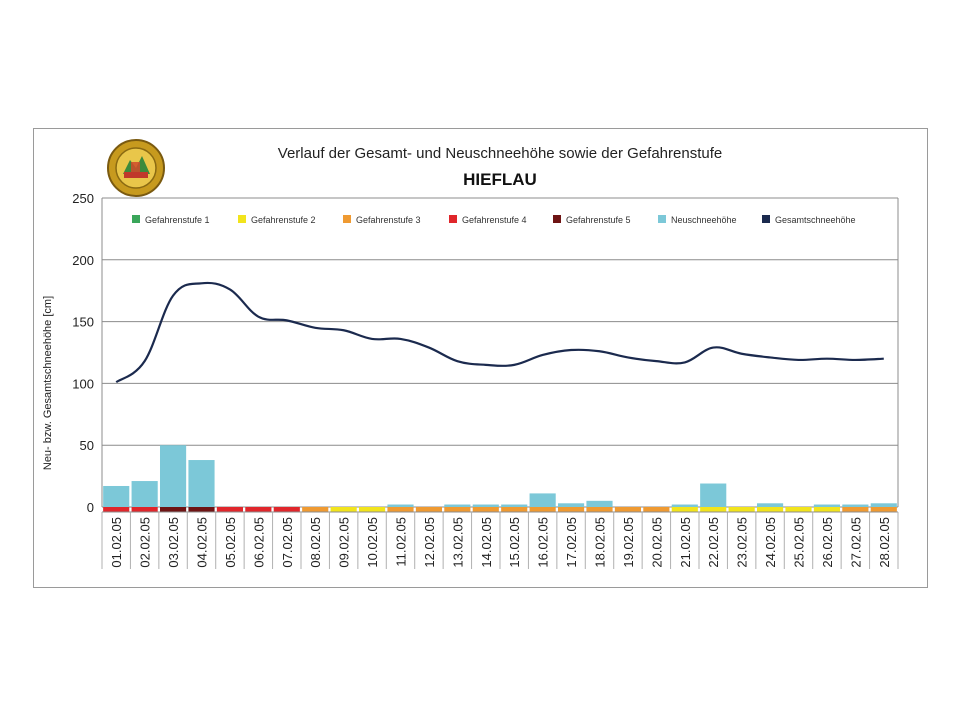 The width and height of the screenshot is (960, 720). I want to click on gesamtschnee-line-path, so click(499, 332).